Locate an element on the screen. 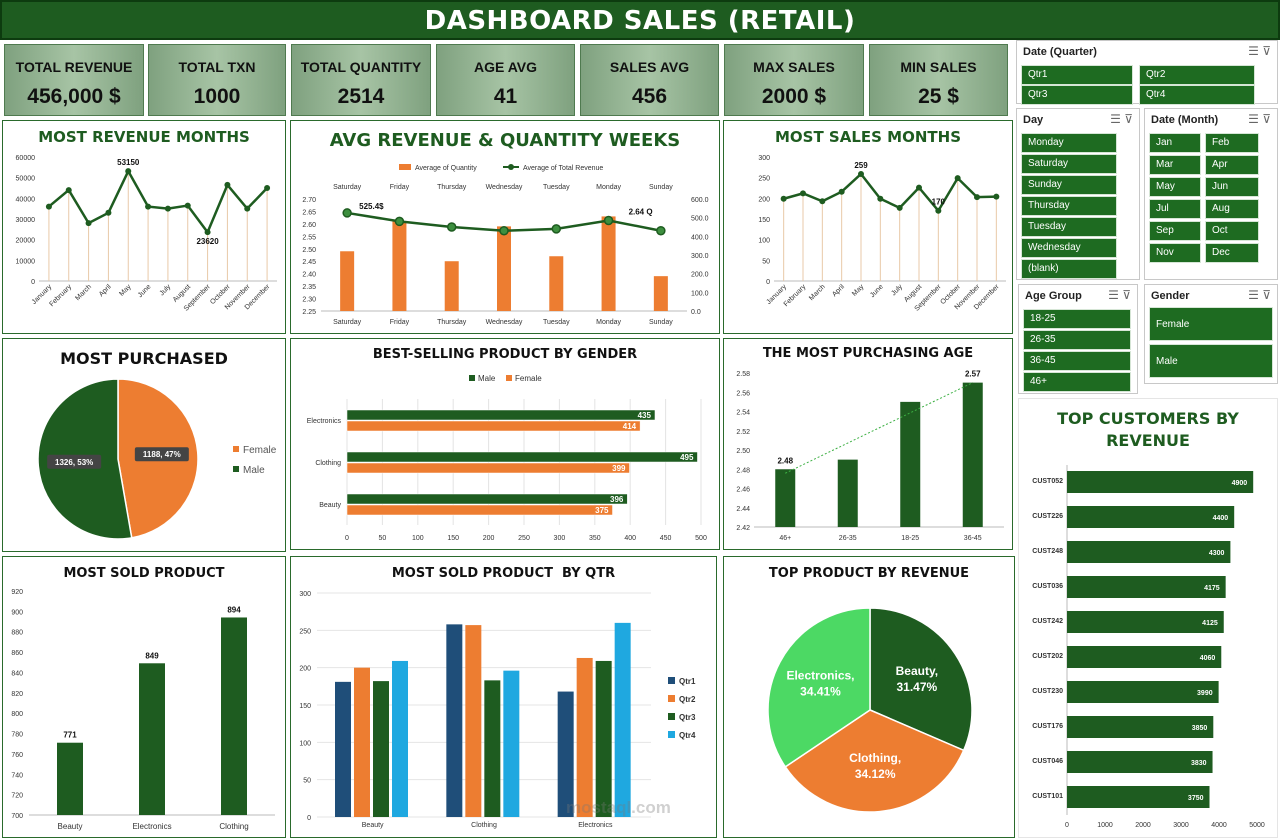 Image resolution: width=1280 pixels, height=840 pixels. data-label: 259 is located at coordinates (861, 165).